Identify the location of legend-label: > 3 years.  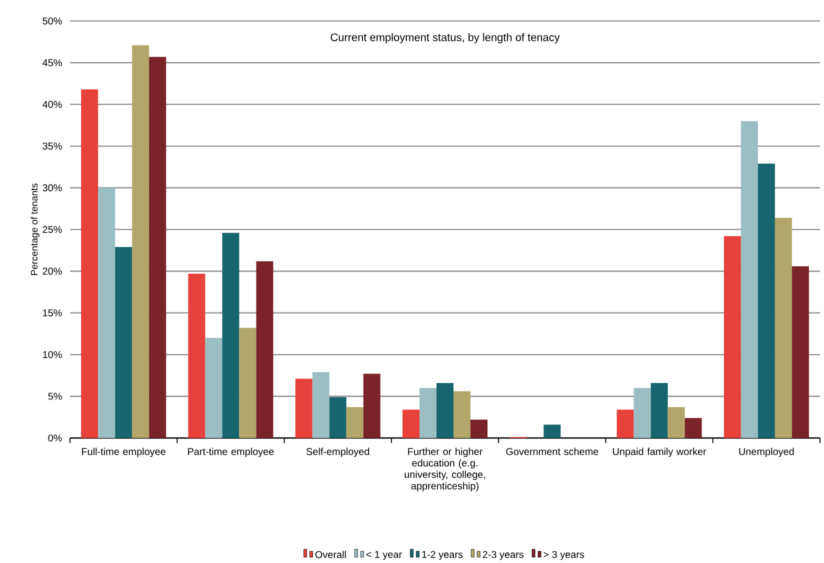
(564, 555).